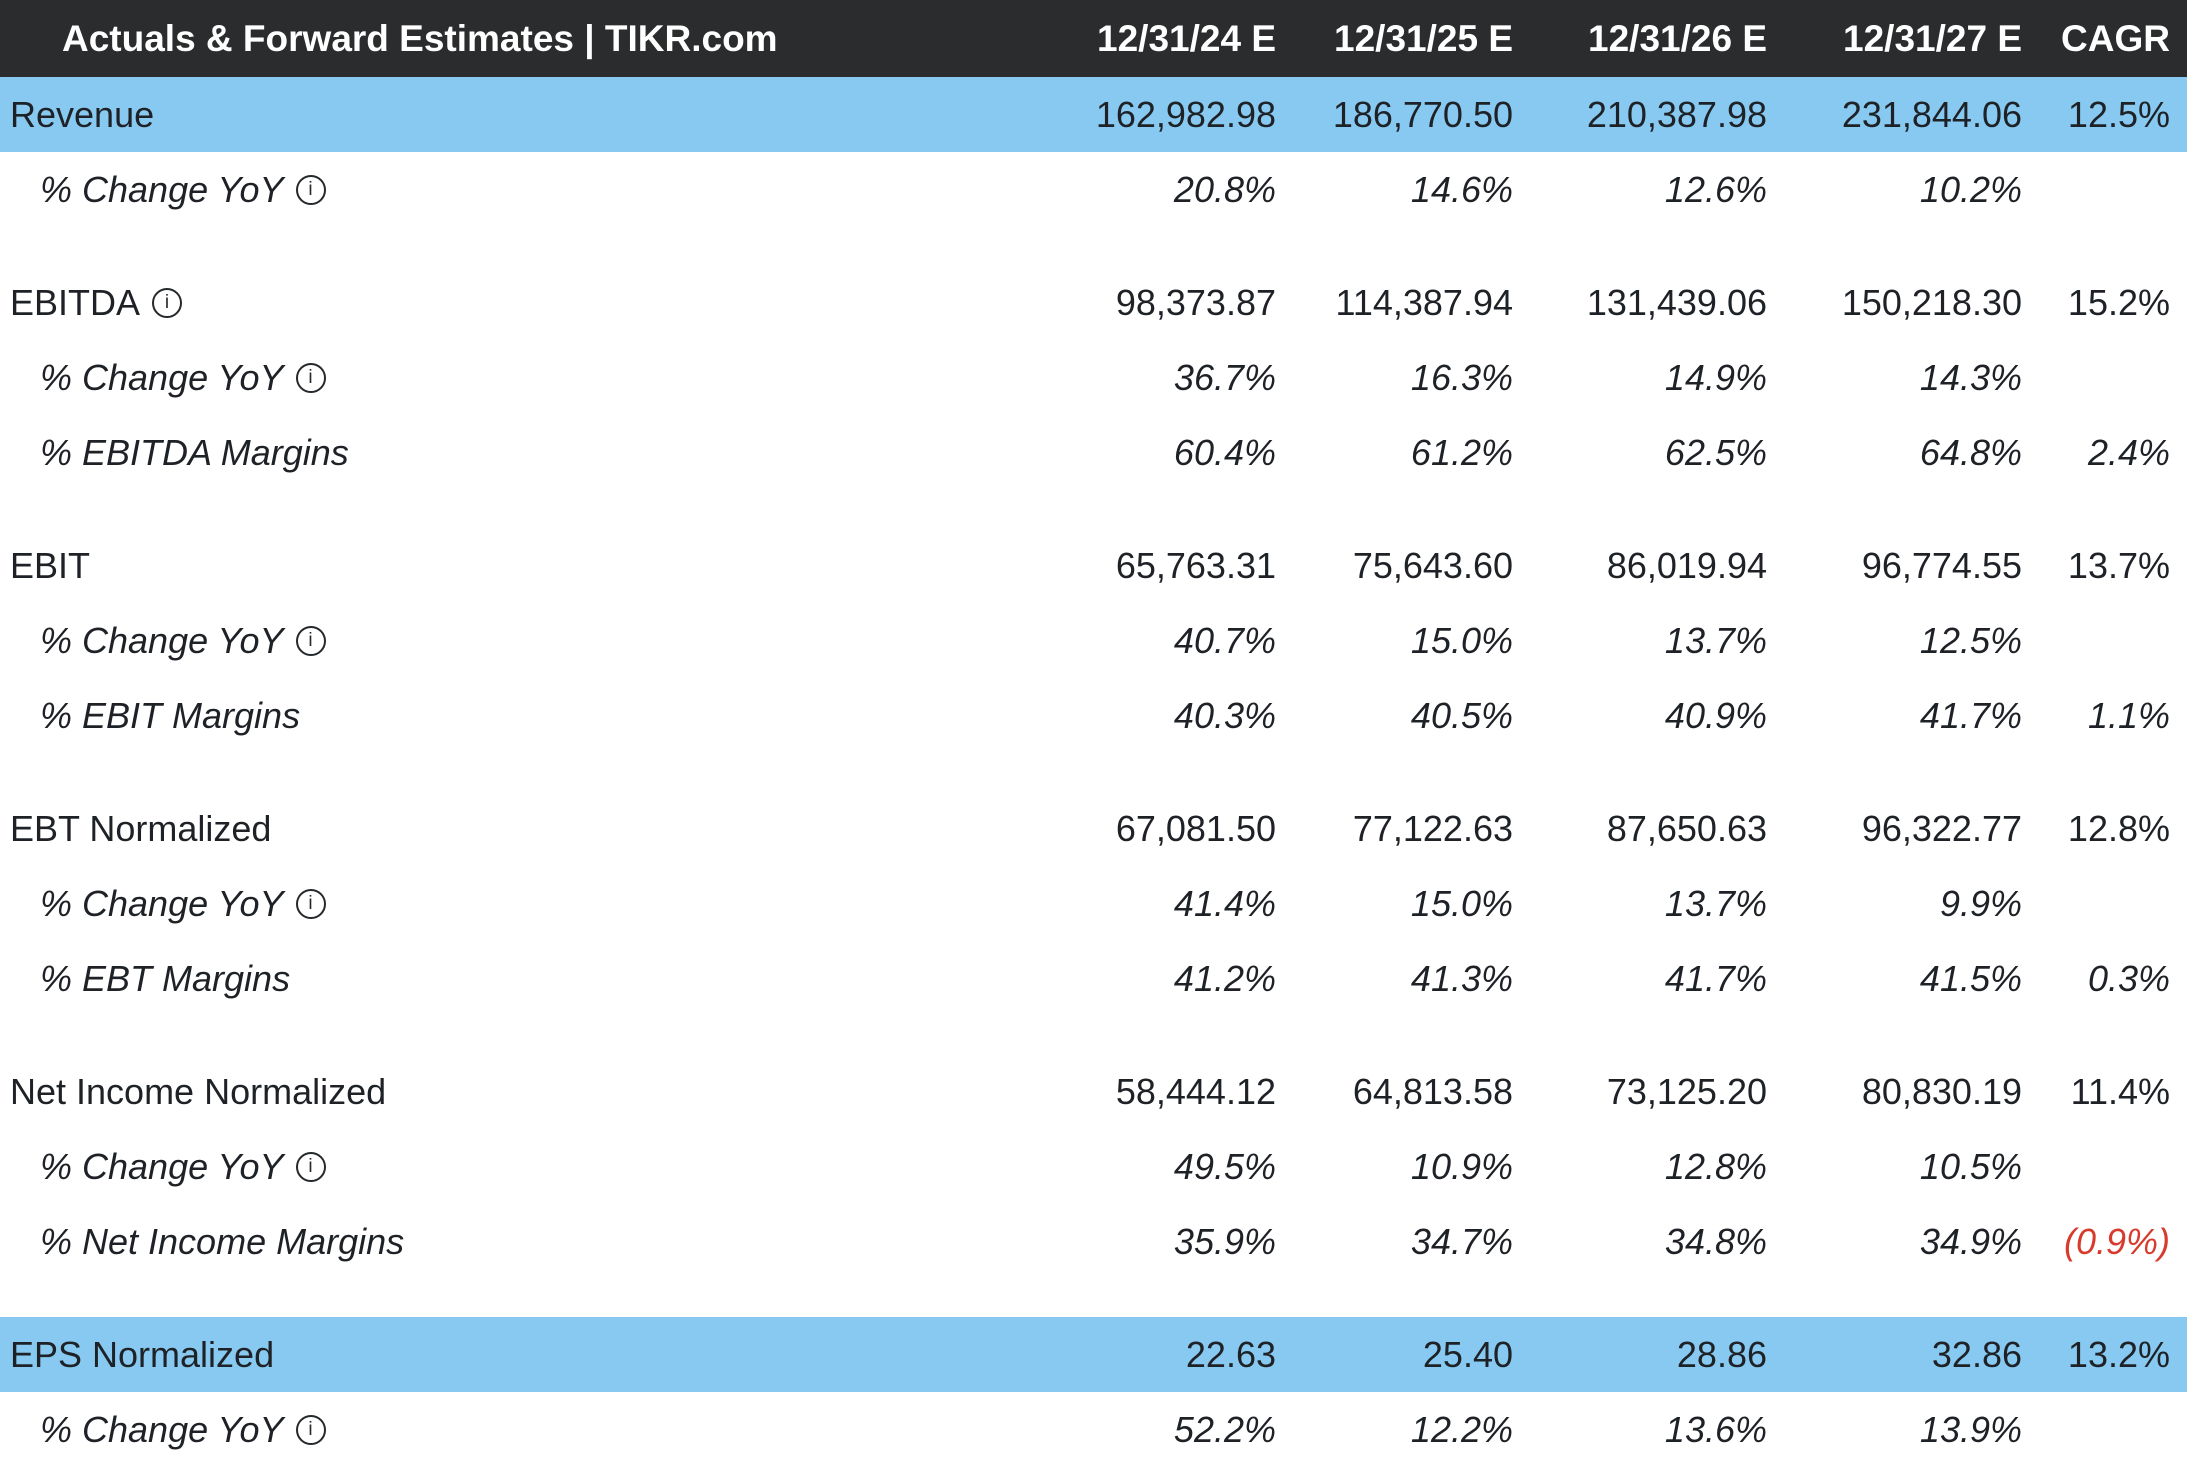  What do you see at coordinates (1224, 978) in the screenshot?
I see `value-cell: 41.2%` at bounding box center [1224, 978].